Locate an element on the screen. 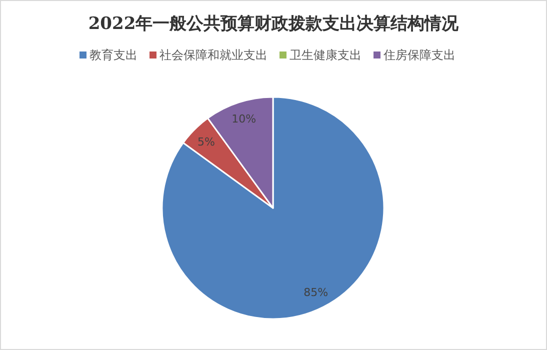 This screenshot has width=547, height=350. data-label: 10% is located at coordinates (244, 119).